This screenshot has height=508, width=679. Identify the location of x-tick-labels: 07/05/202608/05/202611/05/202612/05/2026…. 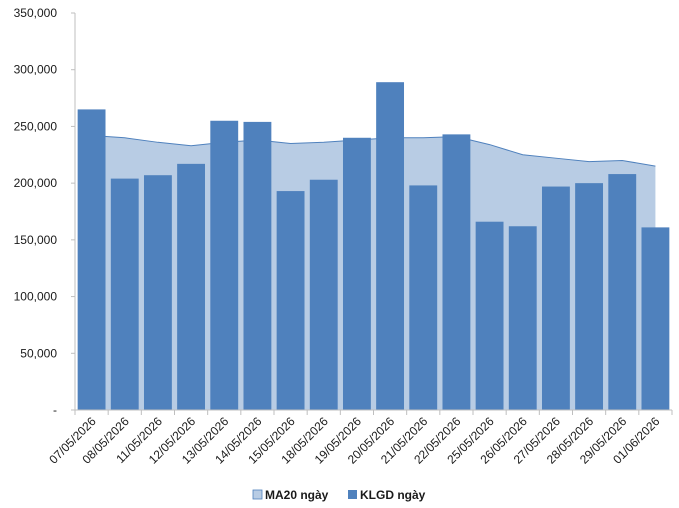
(354, 440).